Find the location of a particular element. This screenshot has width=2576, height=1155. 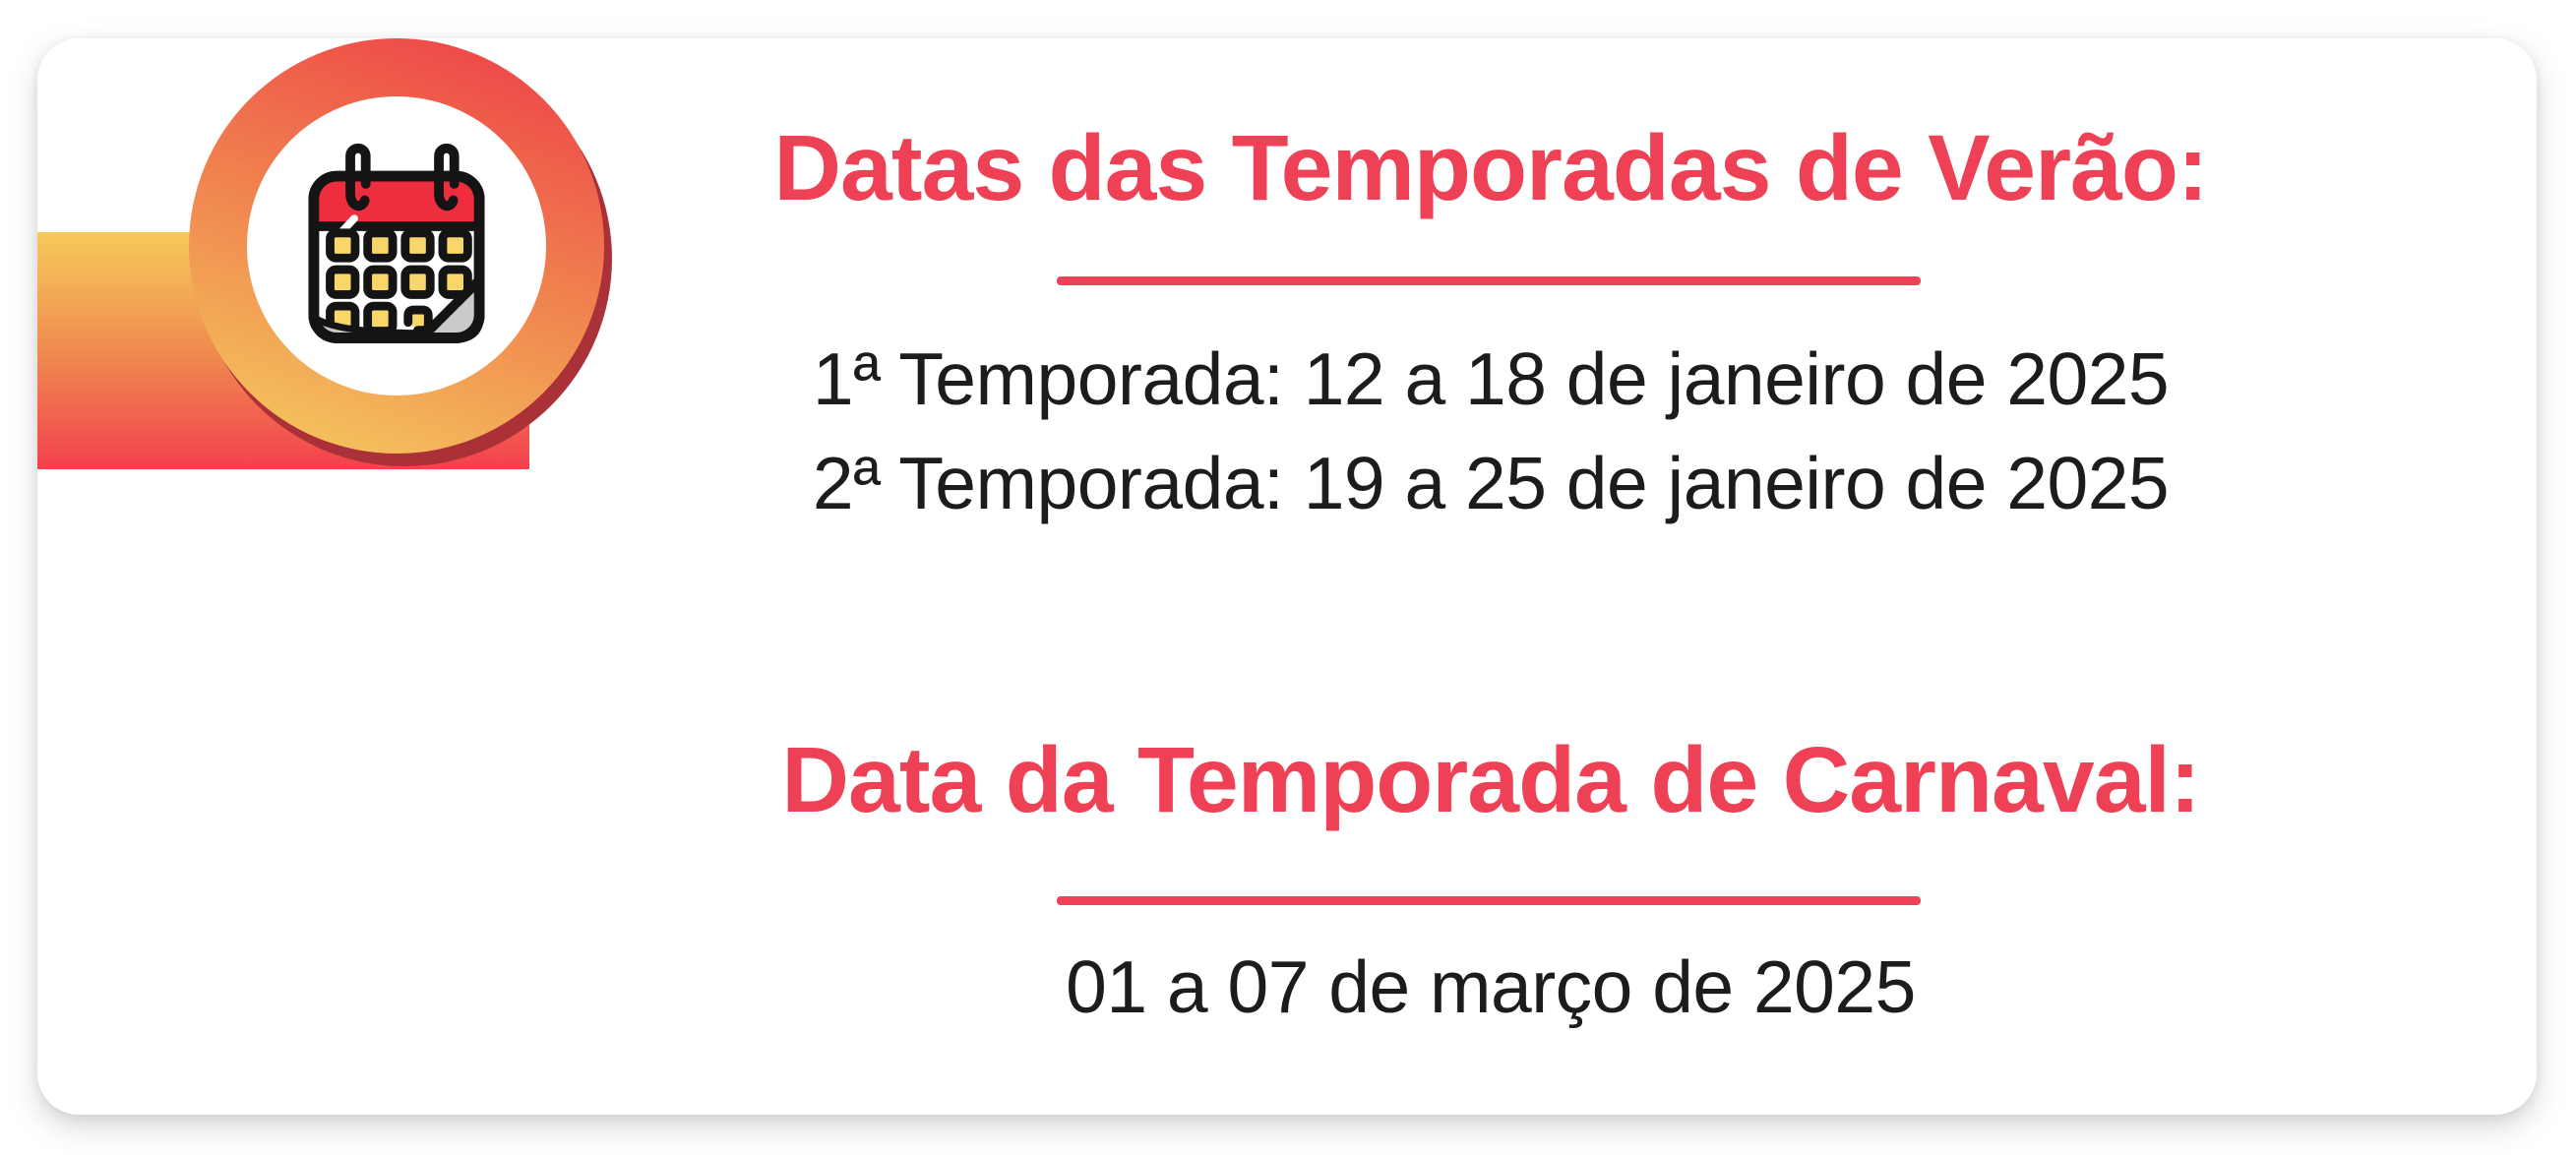

badge-inner-circle is located at coordinates (396, 245).